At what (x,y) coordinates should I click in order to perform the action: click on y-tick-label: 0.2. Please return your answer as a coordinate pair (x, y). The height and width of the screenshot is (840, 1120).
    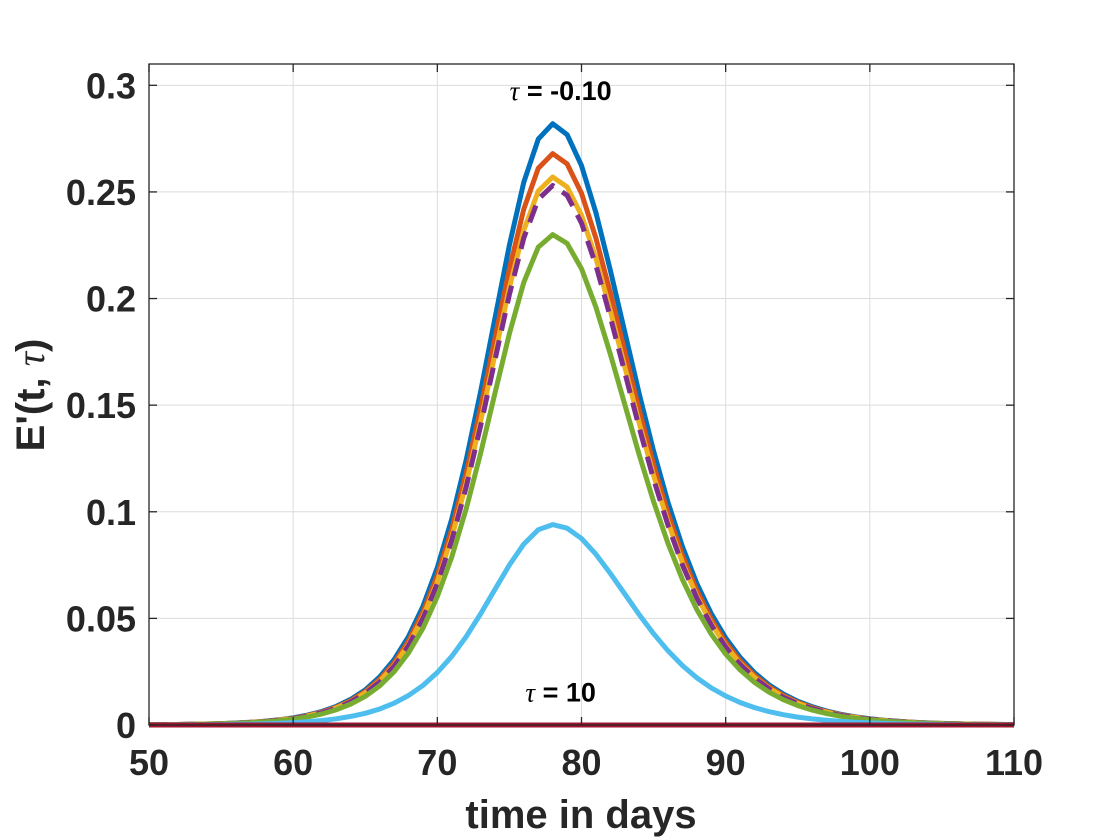
    Looking at the image, I should click on (111, 299).